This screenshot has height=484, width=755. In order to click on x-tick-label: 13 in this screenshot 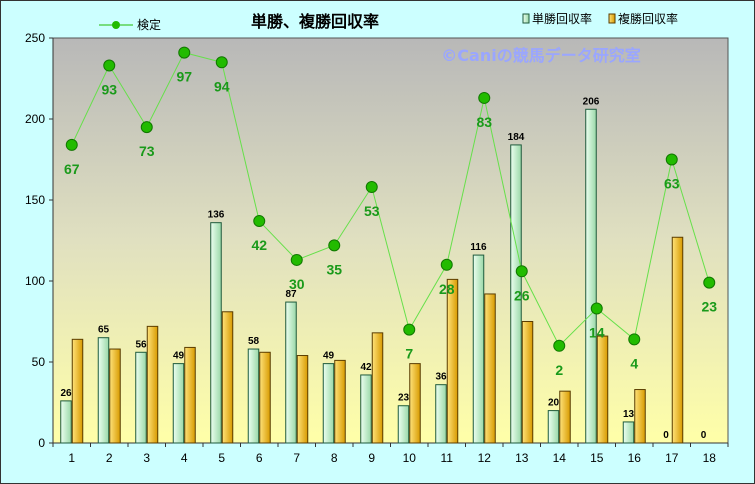, I will do `click(522, 458)`.